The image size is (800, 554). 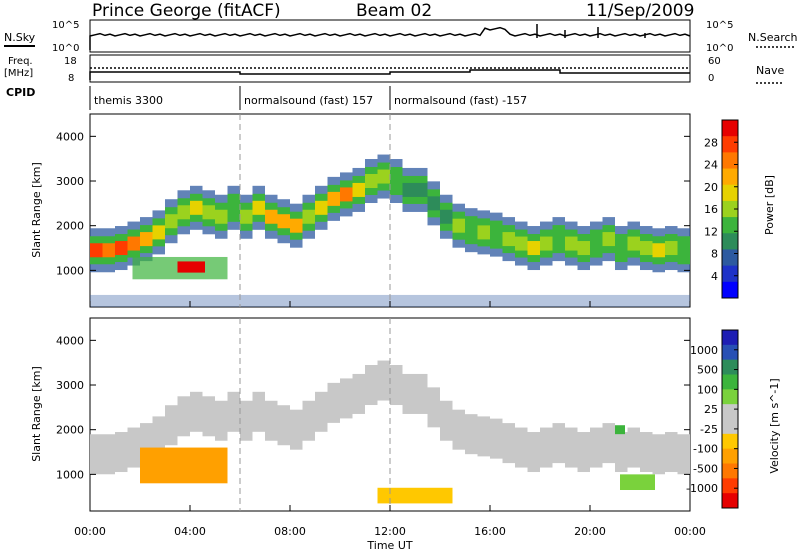 I want to click on power-colorbar: 28 24 20 16 12 8 4, so click(x=721, y=209).